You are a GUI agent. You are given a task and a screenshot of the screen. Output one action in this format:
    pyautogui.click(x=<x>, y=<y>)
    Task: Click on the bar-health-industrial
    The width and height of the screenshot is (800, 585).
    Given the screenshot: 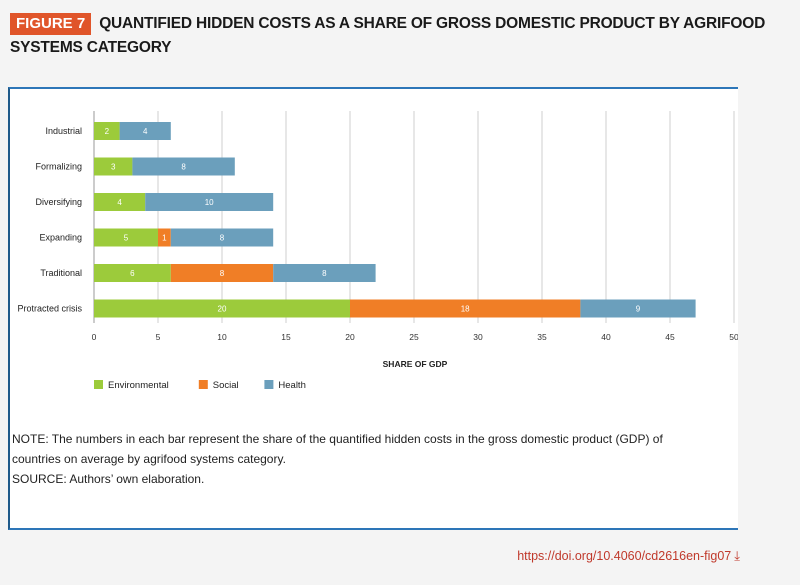 What is the action you would take?
    pyautogui.click(x=145, y=131)
    